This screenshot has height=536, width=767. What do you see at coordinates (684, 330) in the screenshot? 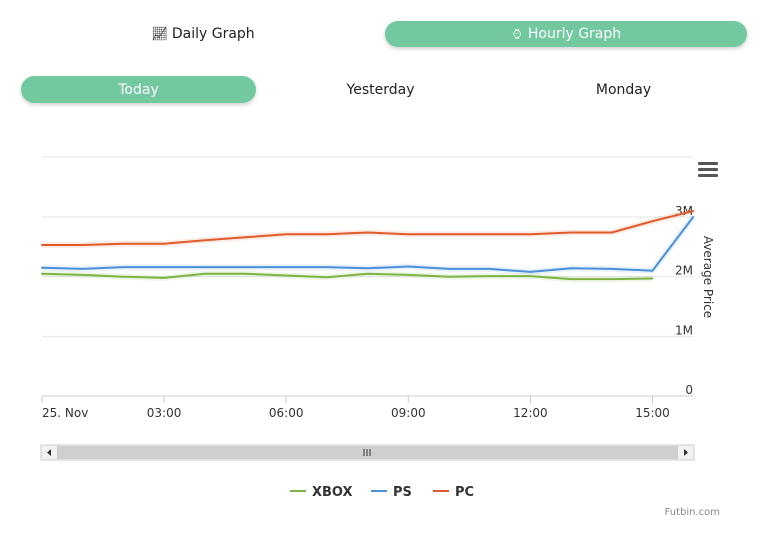
I see `y-tick-label: 1M` at bounding box center [684, 330].